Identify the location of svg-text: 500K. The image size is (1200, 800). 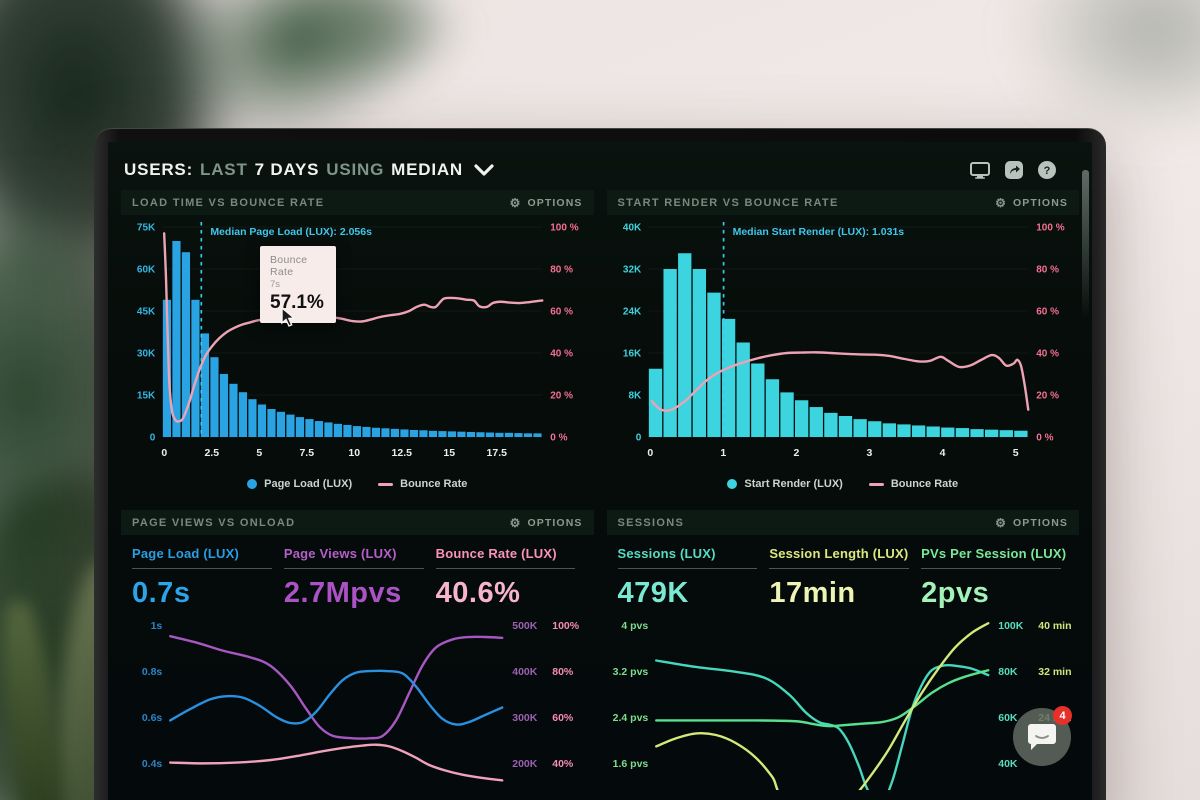
(525, 626).